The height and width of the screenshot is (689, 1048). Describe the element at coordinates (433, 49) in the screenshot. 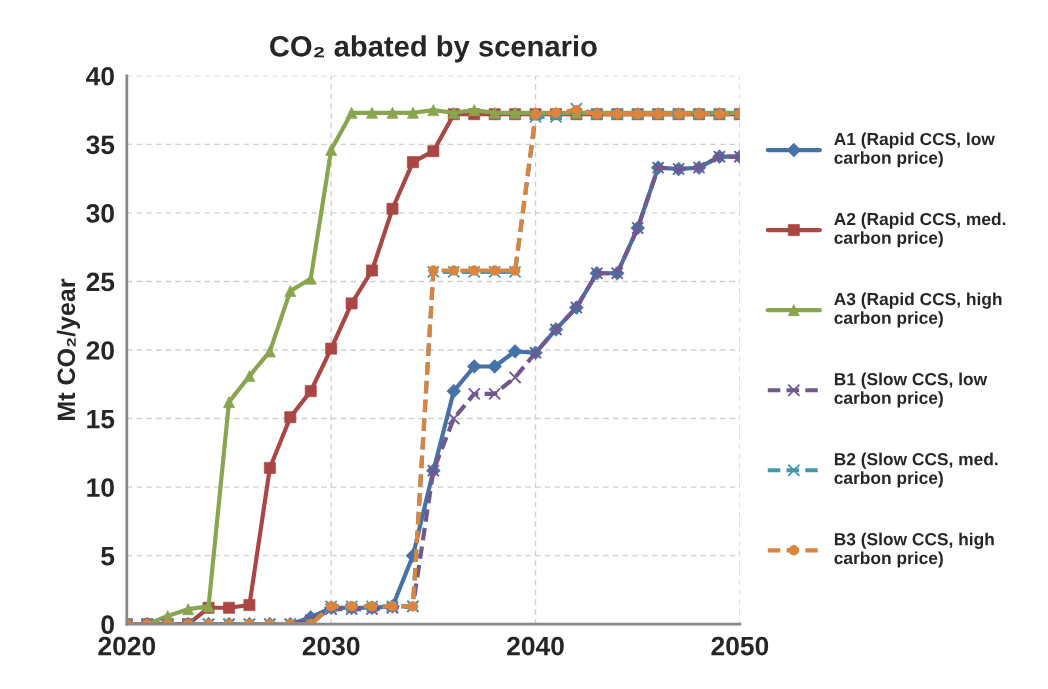

I see `chart-title: CO₂ abated by scenario` at that location.